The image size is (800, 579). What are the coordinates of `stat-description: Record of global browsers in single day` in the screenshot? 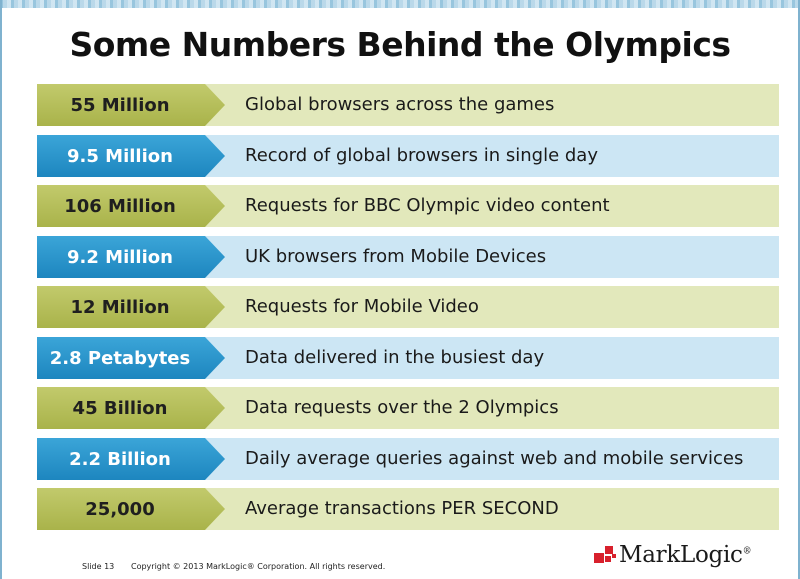 It's located at (421, 155).